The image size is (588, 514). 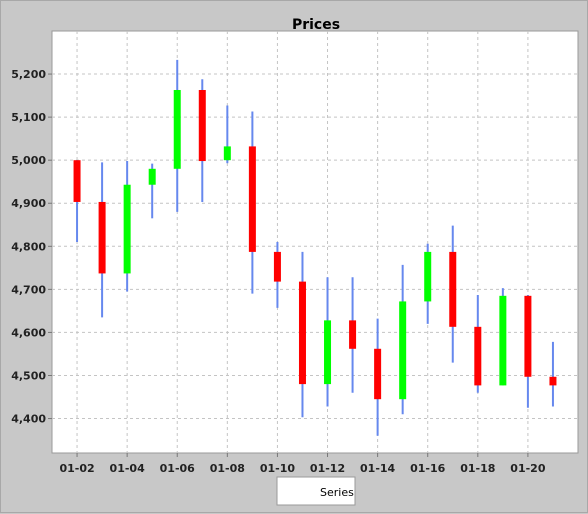 I want to click on x-tick-label: 01-02, so click(x=76, y=468).